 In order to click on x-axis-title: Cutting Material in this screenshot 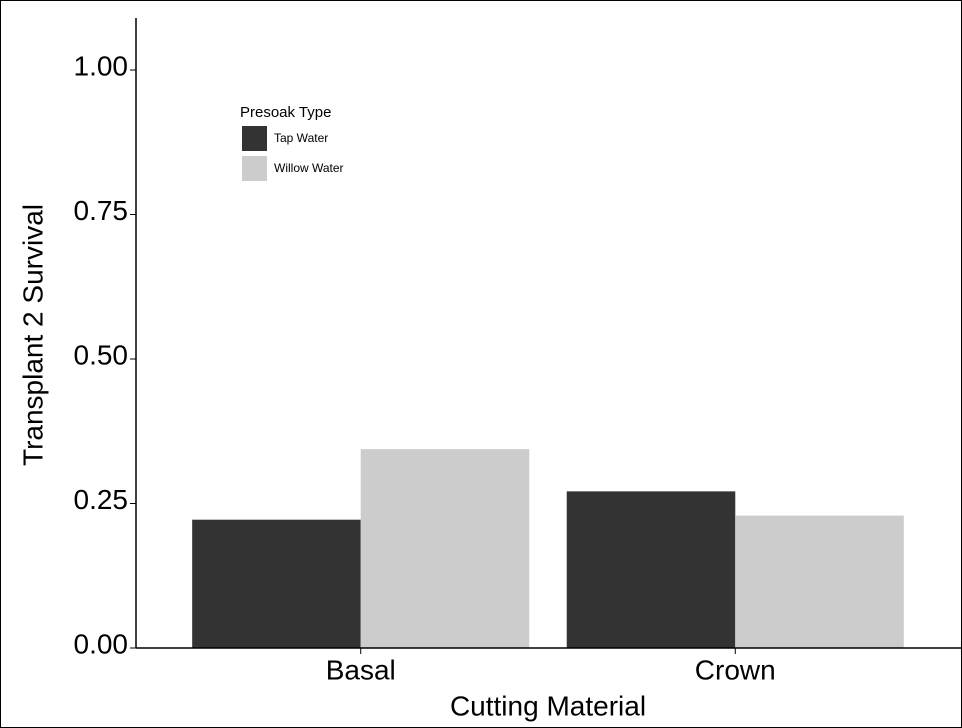, I will do `click(548, 705)`.